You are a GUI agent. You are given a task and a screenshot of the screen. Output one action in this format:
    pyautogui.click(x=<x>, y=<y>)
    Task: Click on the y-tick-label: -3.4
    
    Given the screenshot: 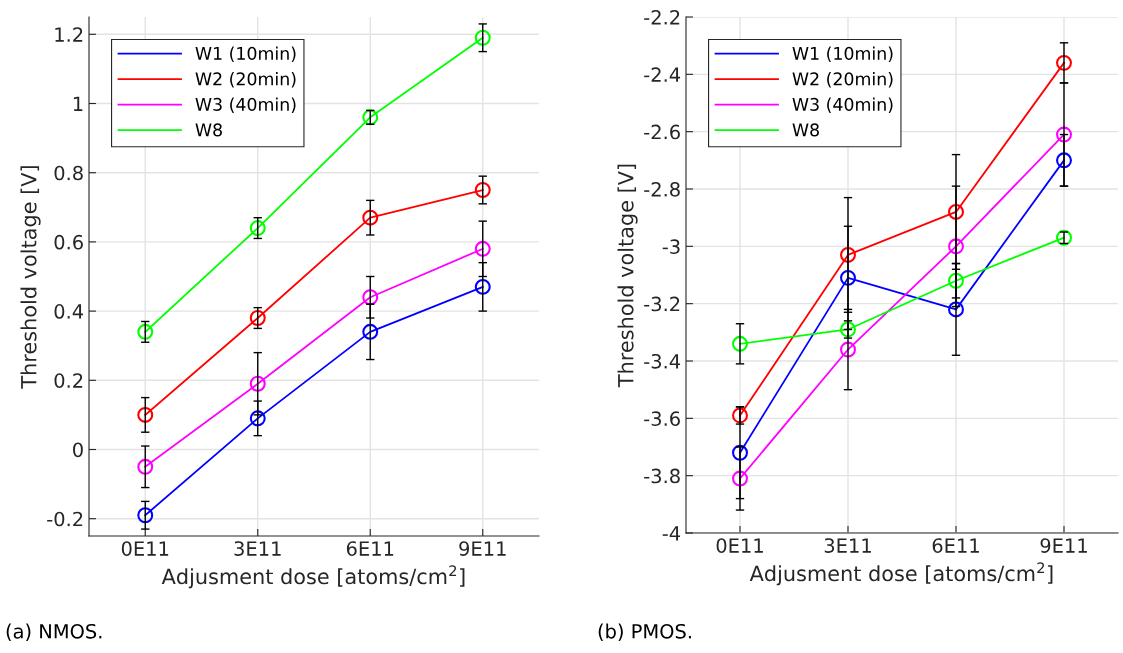 What is the action you would take?
    pyautogui.click(x=662, y=361)
    